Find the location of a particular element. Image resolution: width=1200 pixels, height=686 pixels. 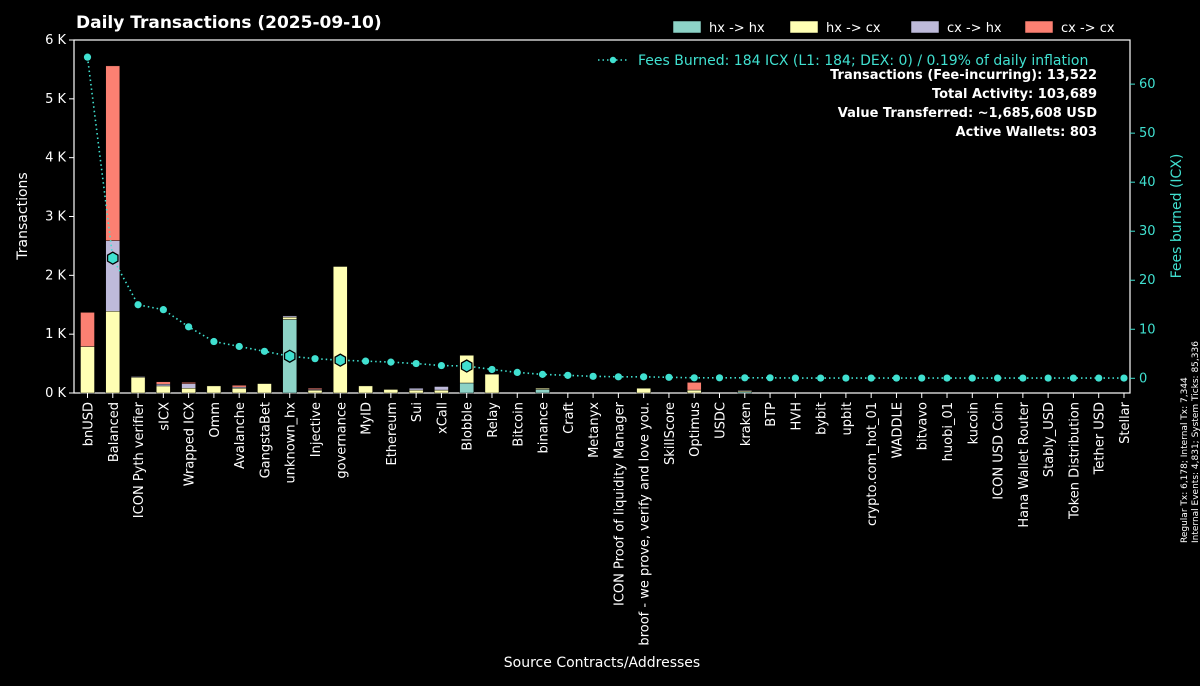

x-tick-label: huobi_01 is located at coordinates (948, 431).